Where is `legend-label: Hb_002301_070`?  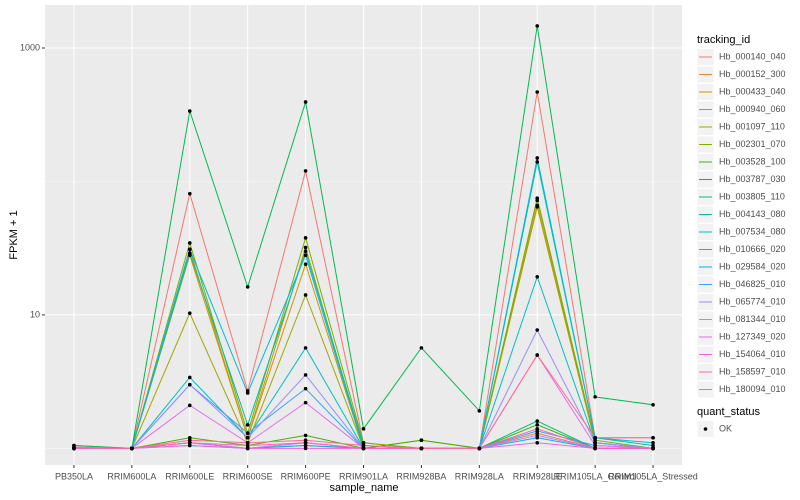 legend-label: Hb_002301_070 is located at coordinates (752, 144).